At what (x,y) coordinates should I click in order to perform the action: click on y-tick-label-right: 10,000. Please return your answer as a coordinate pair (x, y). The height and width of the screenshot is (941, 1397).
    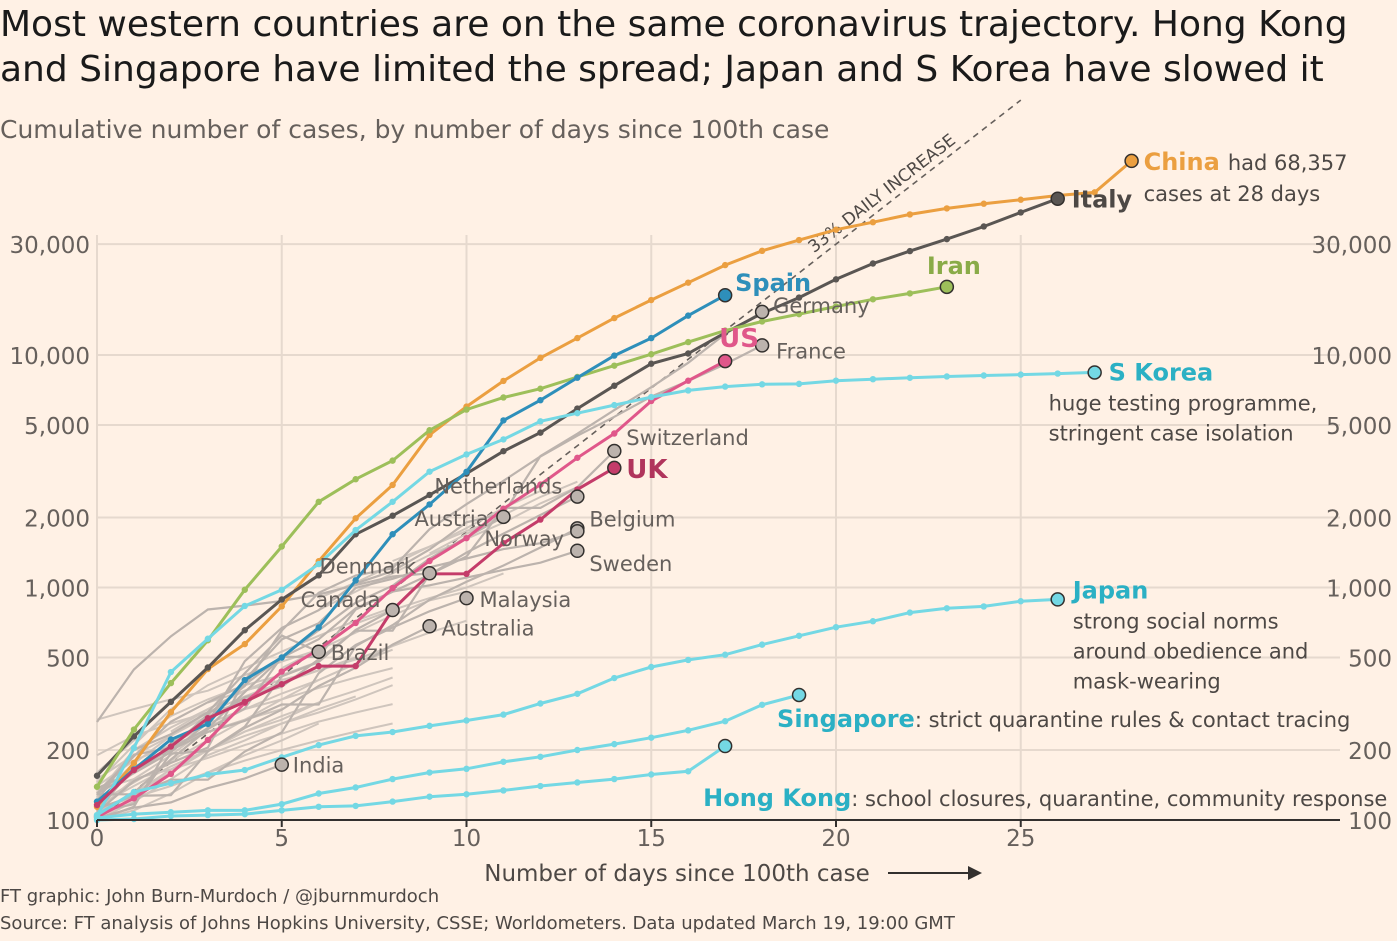
    Looking at the image, I should click on (1352, 357).